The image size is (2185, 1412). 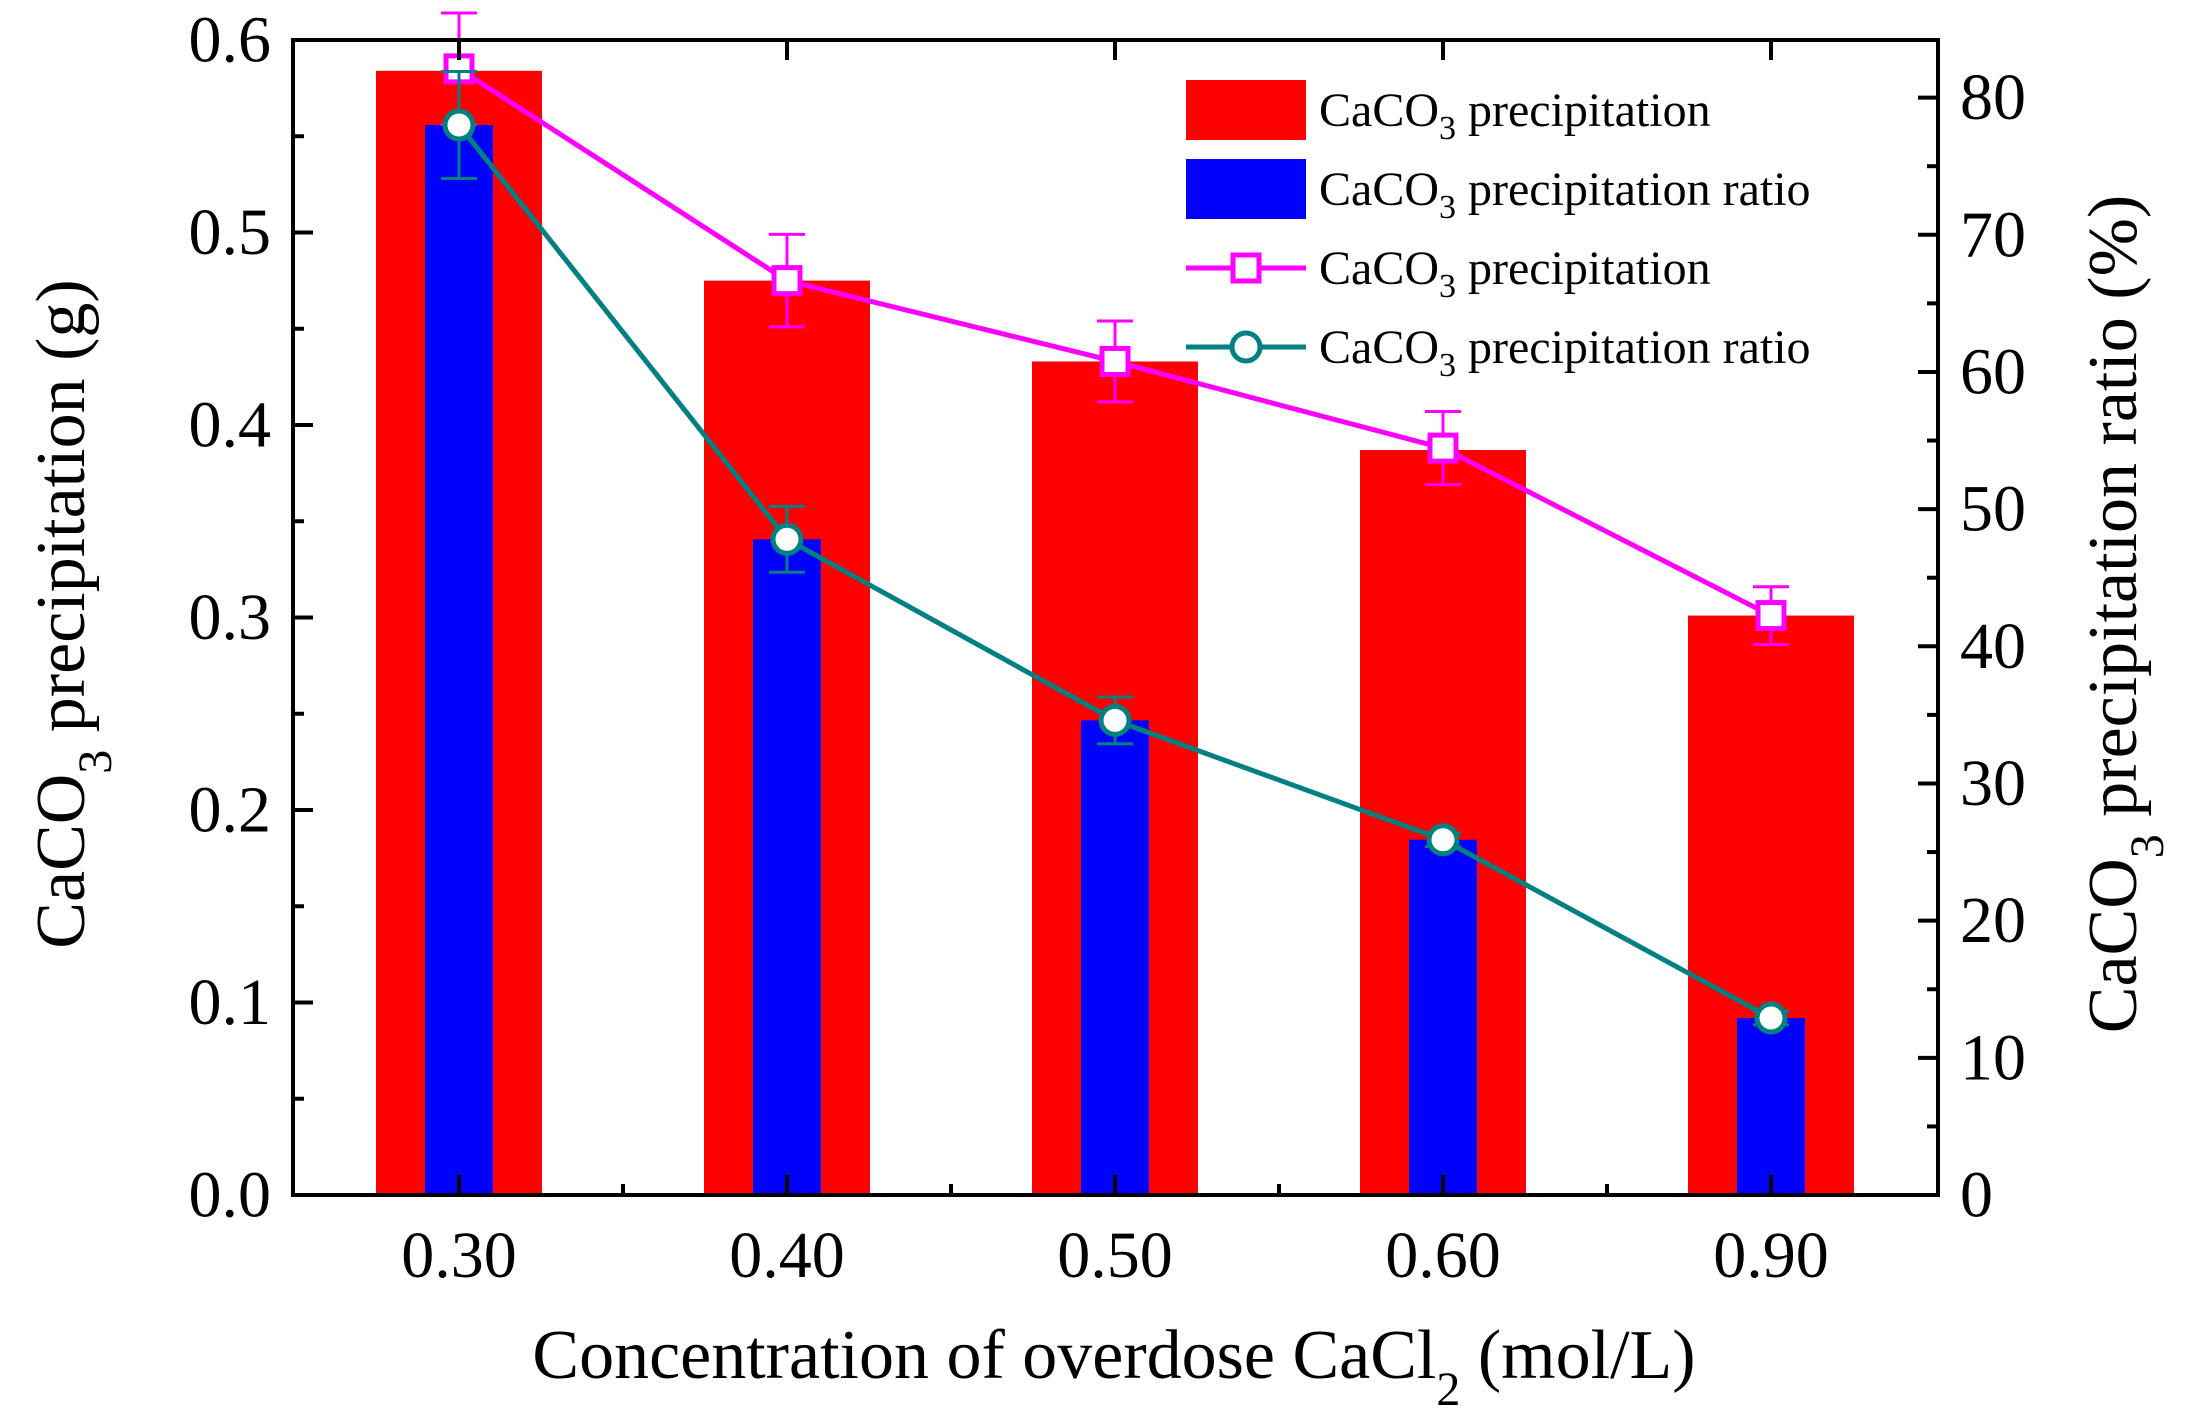 What do you see at coordinates (1447, 128) in the screenshot?
I see `legend-label-sub-0: 3` at bounding box center [1447, 128].